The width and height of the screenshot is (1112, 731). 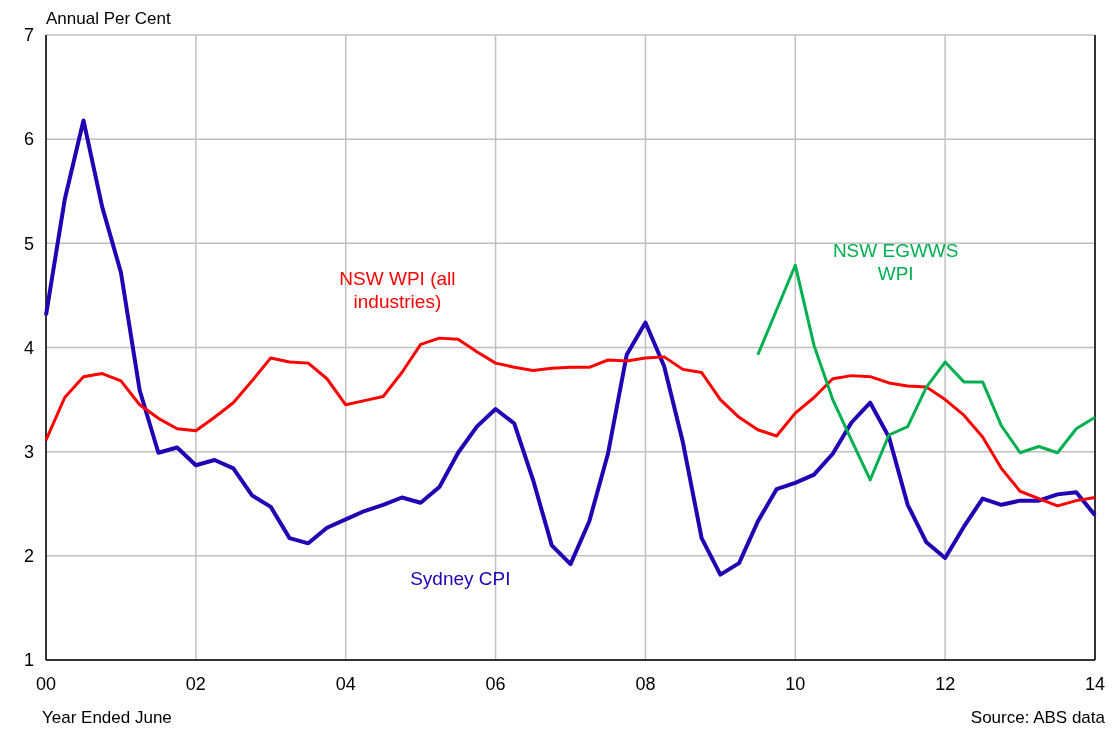 What do you see at coordinates (28, 139) in the screenshot?
I see `y-tick-label: 6` at bounding box center [28, 139].